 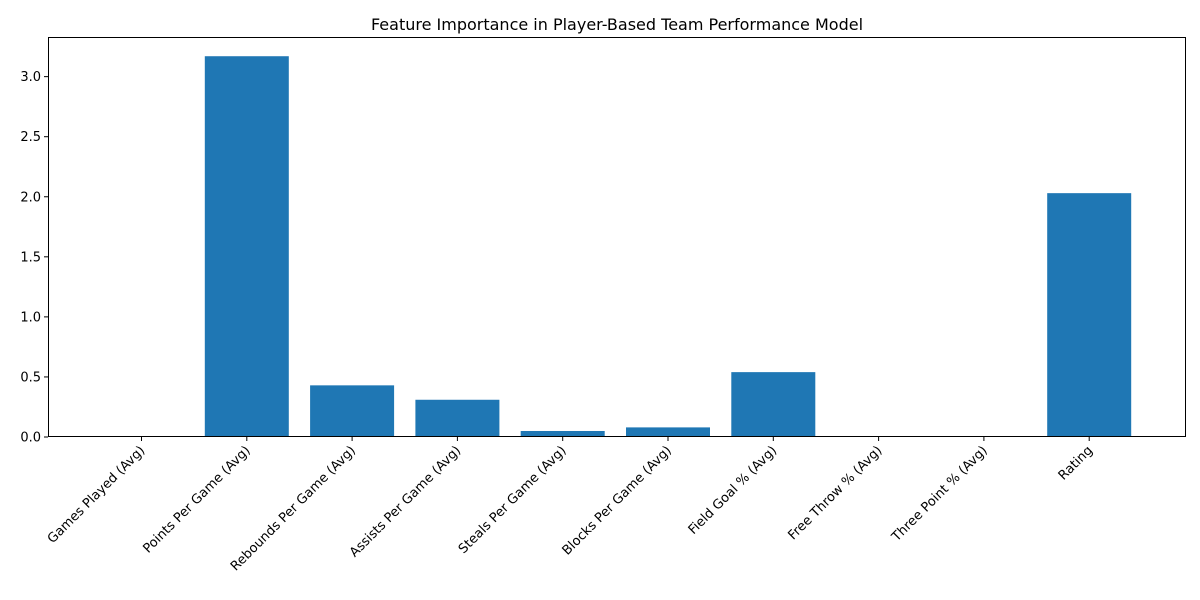 I want to click on x-tick-label: Assists Per Game (Avg), so click(x=405, y=501).